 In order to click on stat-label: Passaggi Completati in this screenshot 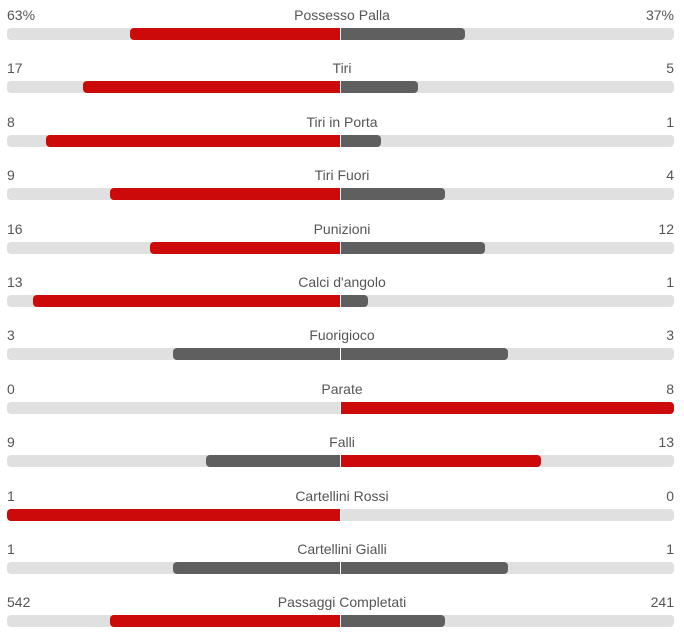, I will do `click(342, 602)`.